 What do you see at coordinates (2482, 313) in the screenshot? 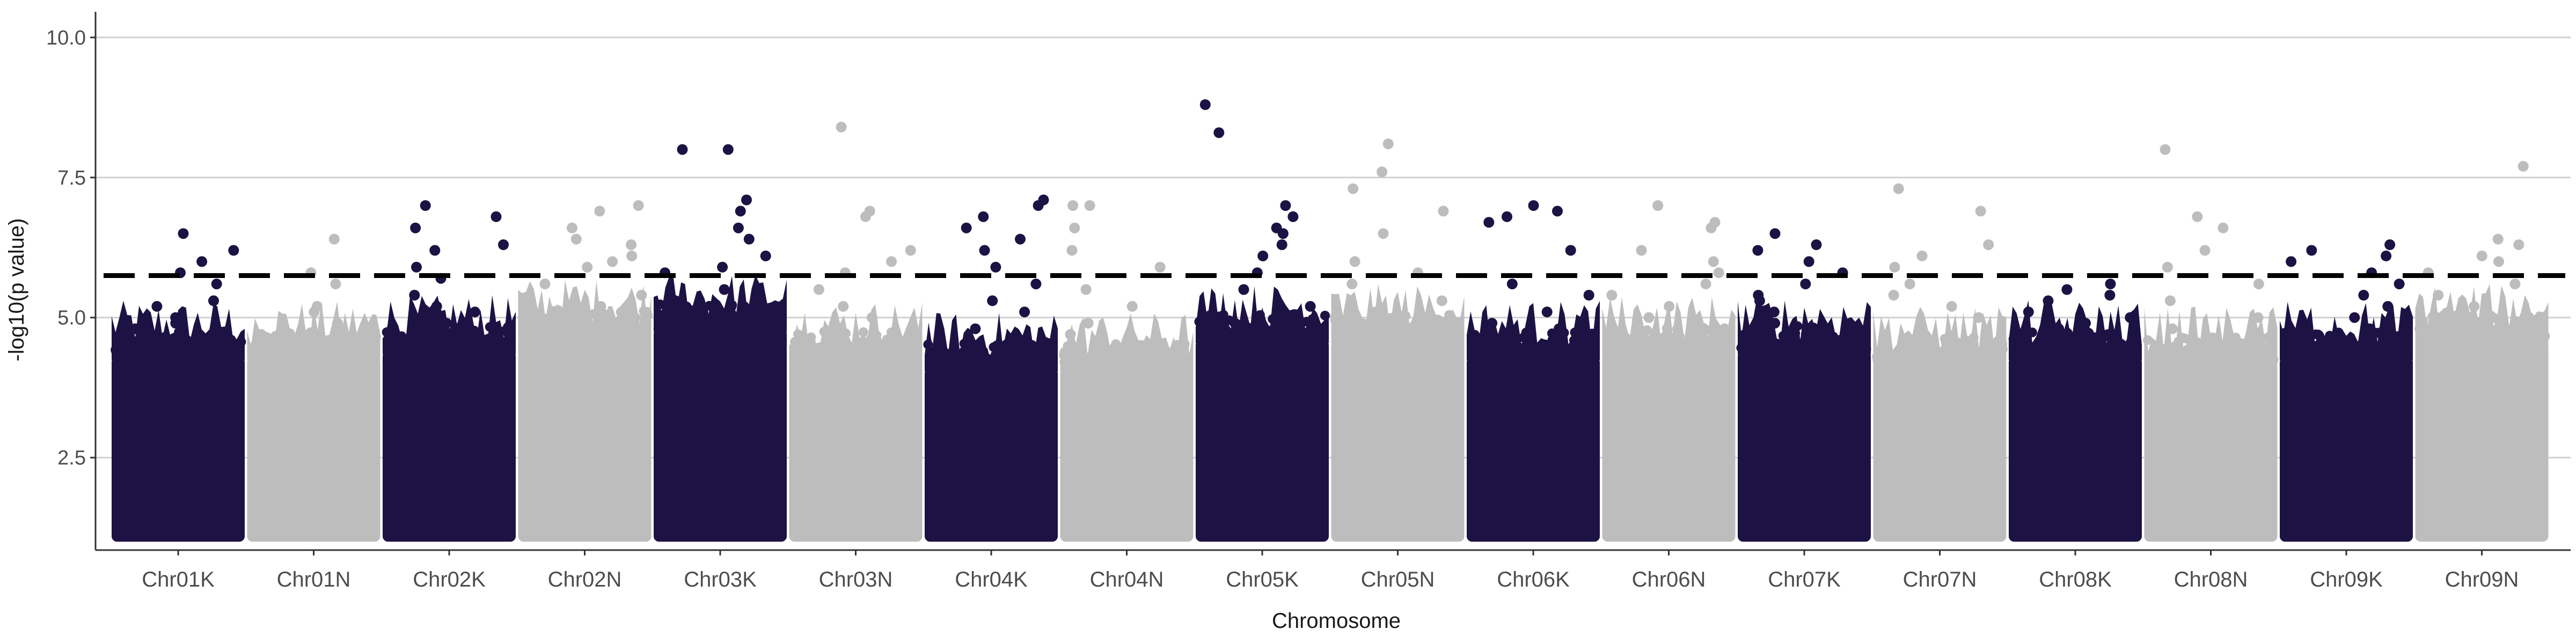
I see `point-cluster-edge-Chr09N` at bounding box center [2482, 313].